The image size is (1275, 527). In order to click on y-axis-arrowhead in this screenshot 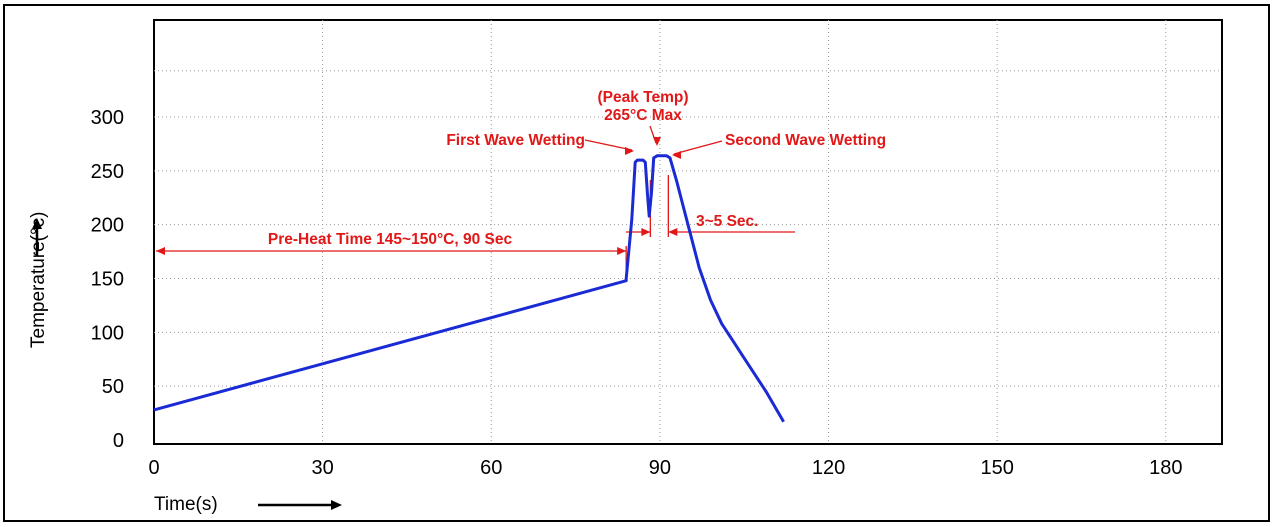, I will do `click(37, 223)`.